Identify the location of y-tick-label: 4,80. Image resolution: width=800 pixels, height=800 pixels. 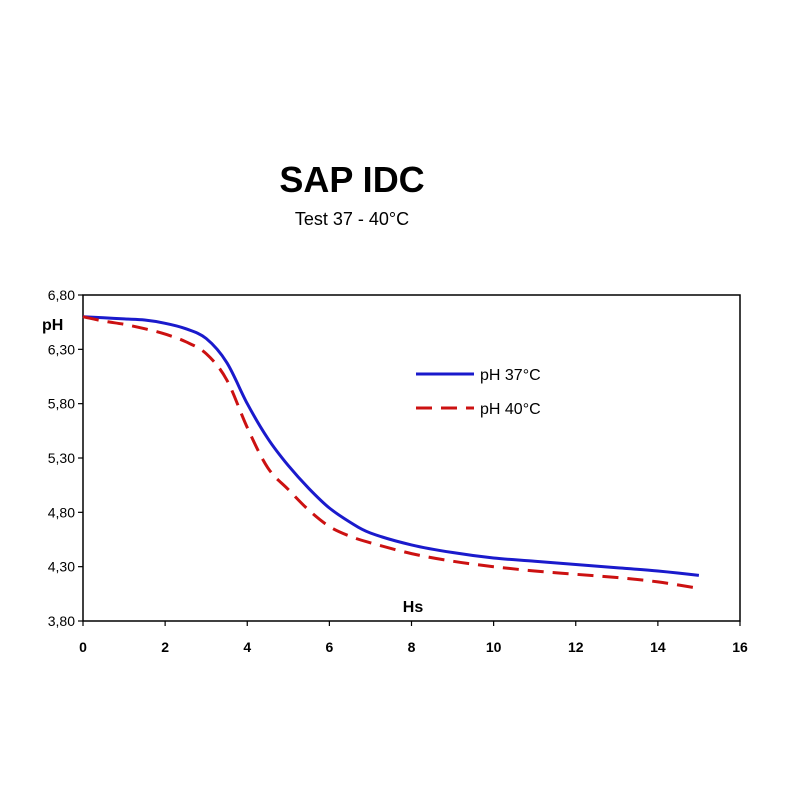
(61, 512).